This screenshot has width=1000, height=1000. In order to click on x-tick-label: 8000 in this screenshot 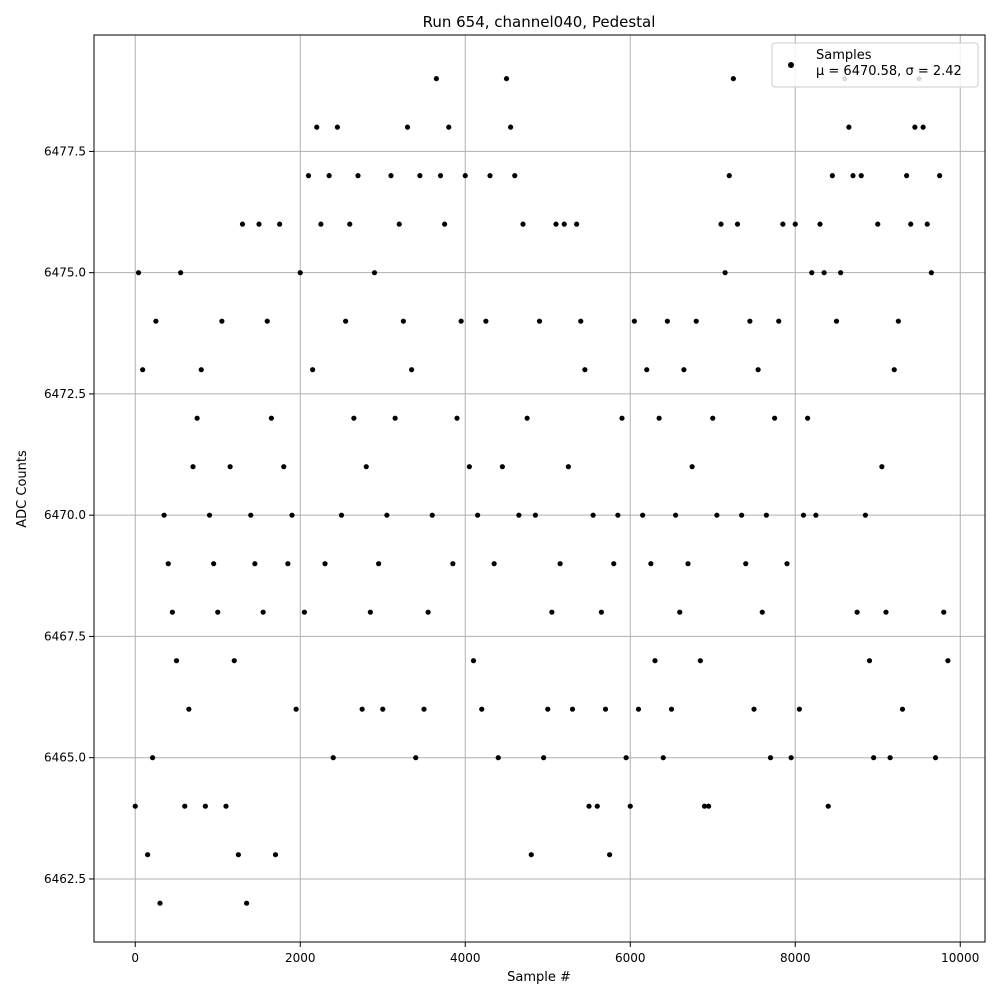, I will do `click(795, 958)`.